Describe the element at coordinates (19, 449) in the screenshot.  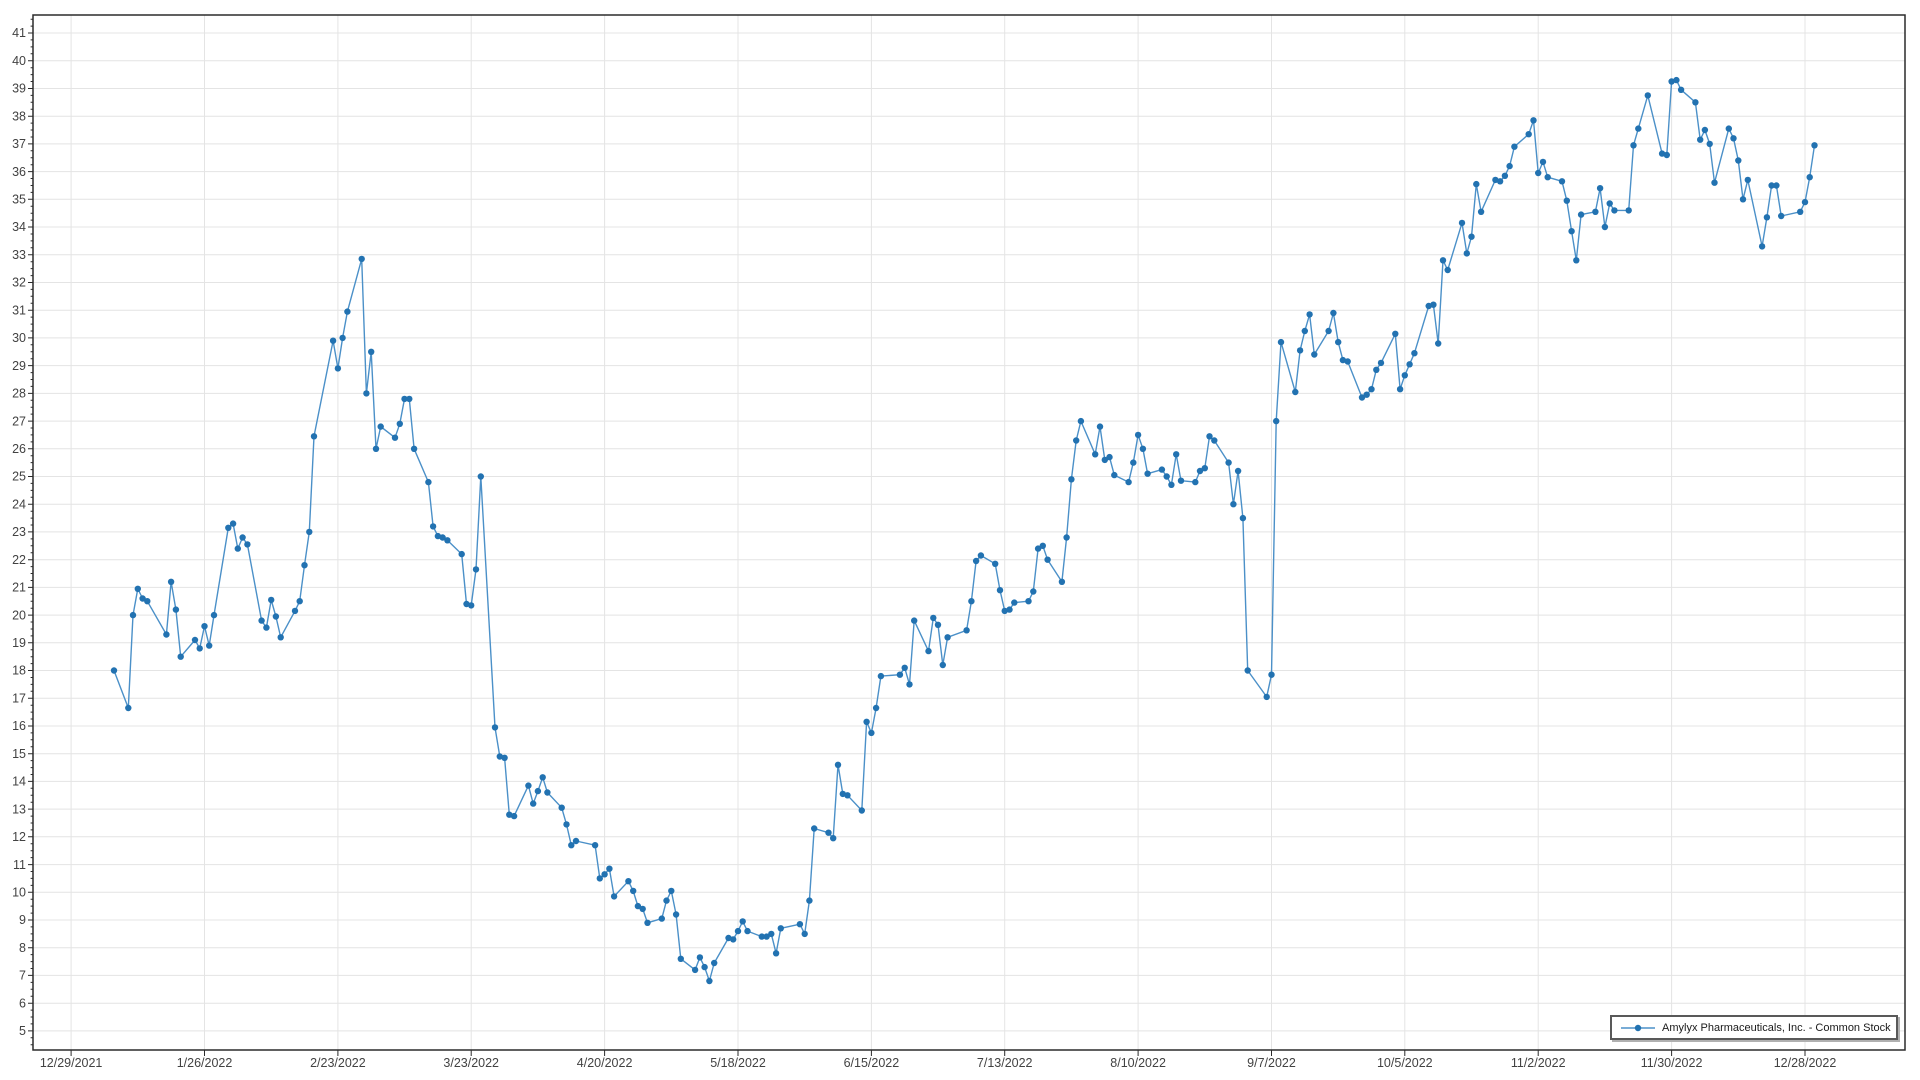
I see `y-tick-label: 26` at that location.